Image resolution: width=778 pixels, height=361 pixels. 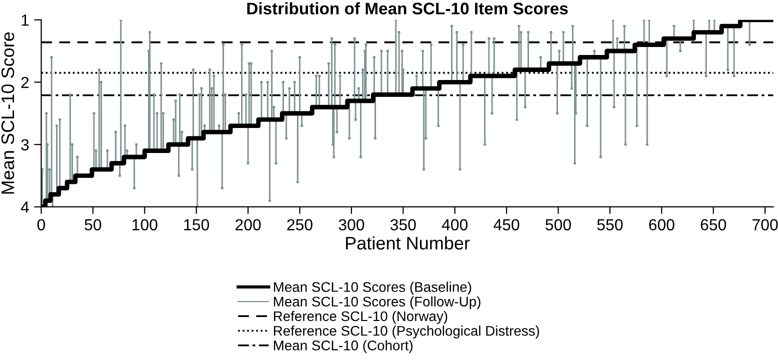 What do you see at coordinates (403, 224) in the screenshot?
I see `x-tick-label: 350` at bounding box center [403, 224].